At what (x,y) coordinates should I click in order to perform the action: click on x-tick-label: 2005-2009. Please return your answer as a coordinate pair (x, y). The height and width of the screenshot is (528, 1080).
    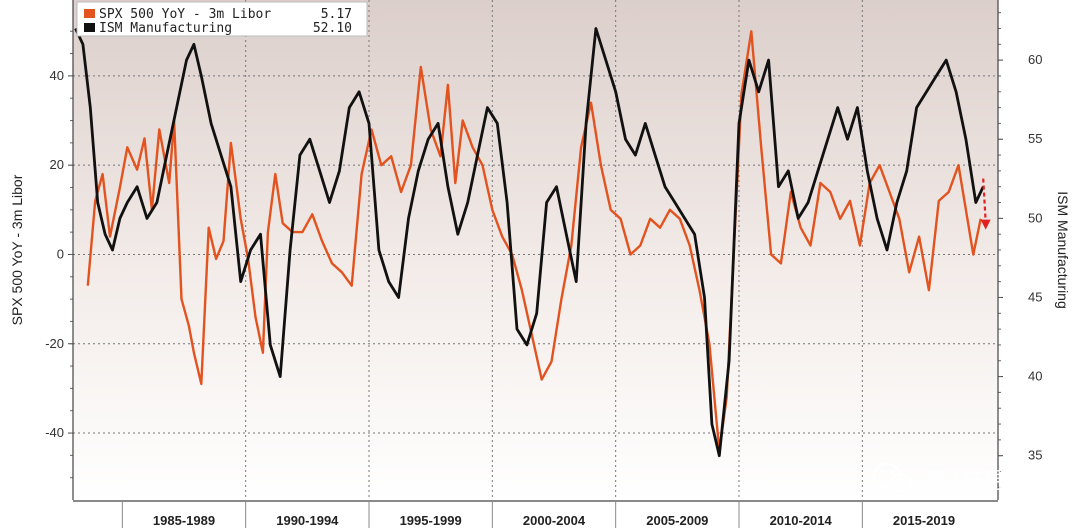
    Looking at the image, I should click on (677, 520).